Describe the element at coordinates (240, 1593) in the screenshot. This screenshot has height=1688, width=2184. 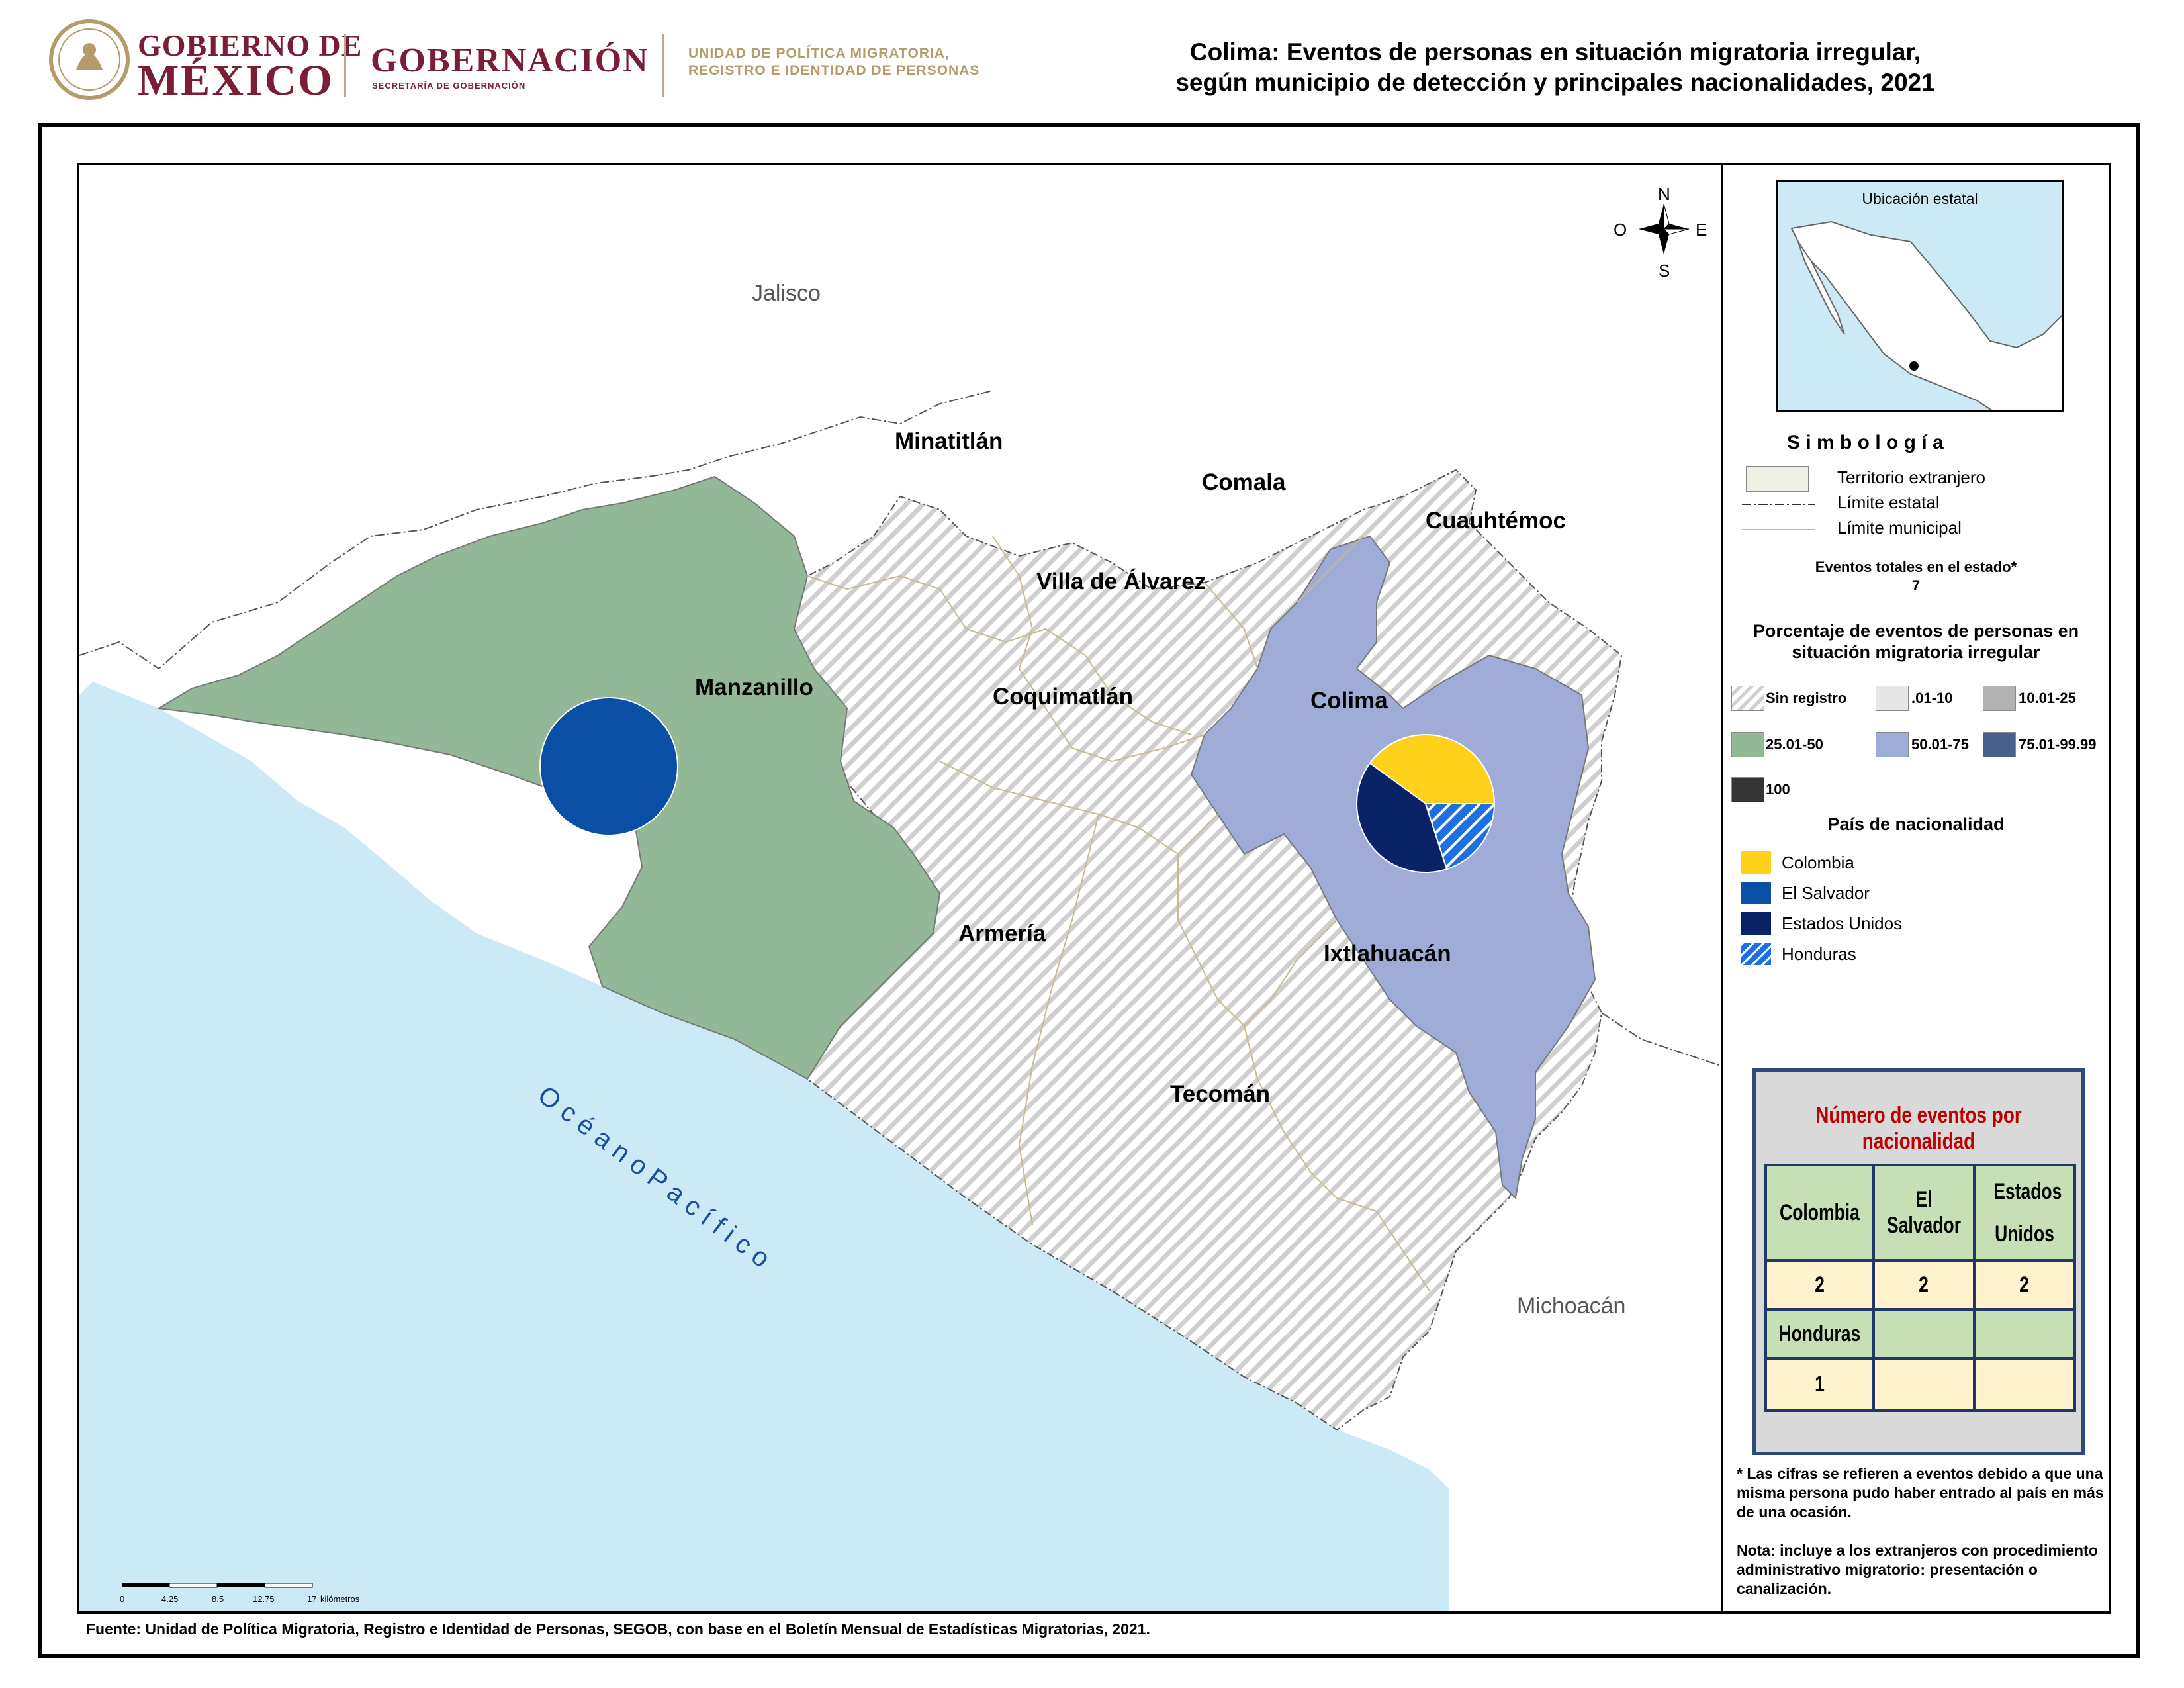
I see `scale-bar: 0 4.25 8.5 12.75 17 kilómetros` at that location.